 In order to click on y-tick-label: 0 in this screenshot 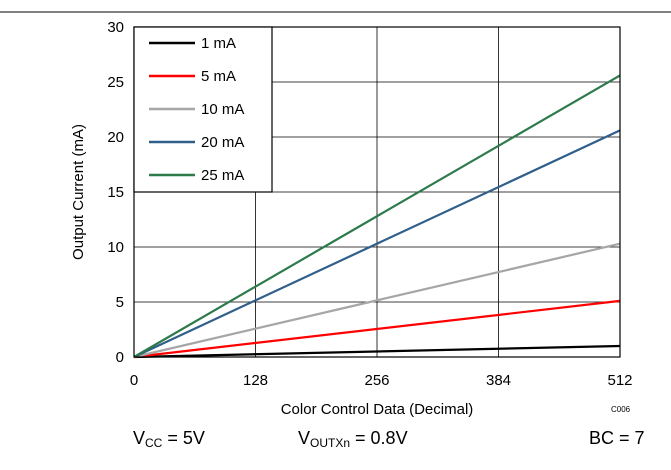, I will do `click(120, 357)`.